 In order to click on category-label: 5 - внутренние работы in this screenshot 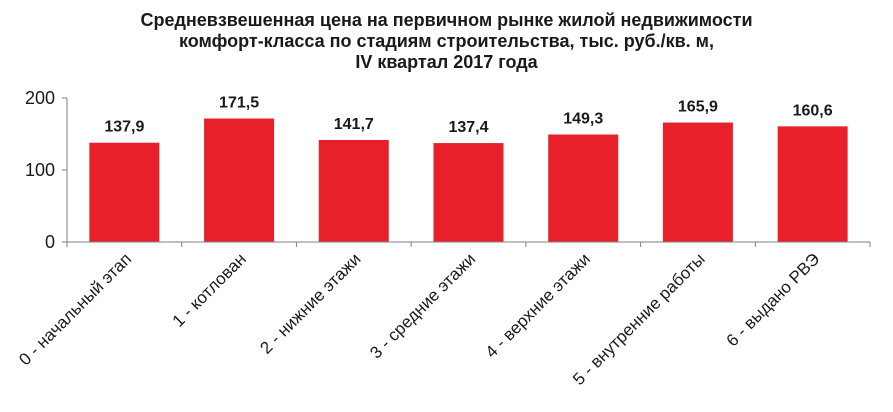, I will do `click(639, 319)`.